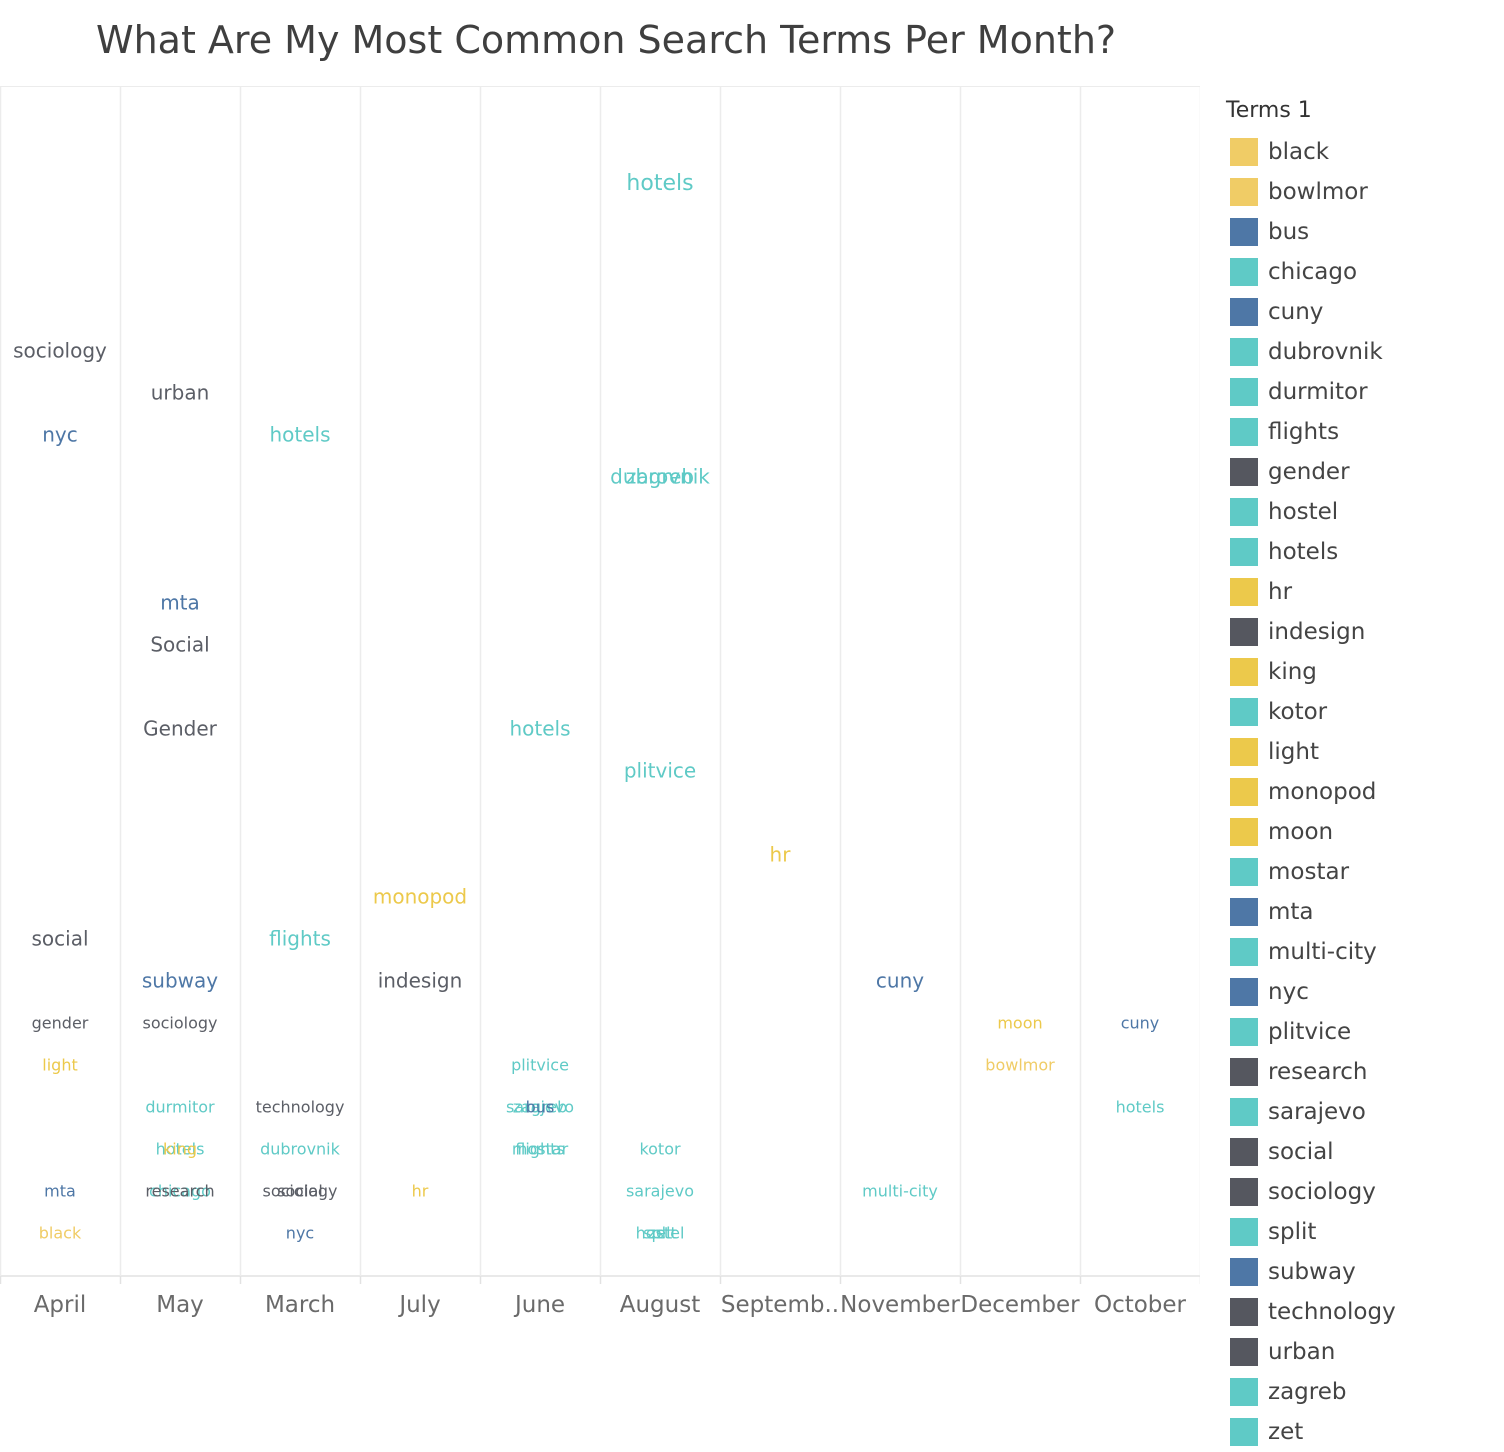 The height and width of the screenshot is (1452, 1504). What do you see at coordinates (1325, 352) in the screenshot?
I see `legend-label: dubrovnik` at bounding box center [1325, 352].